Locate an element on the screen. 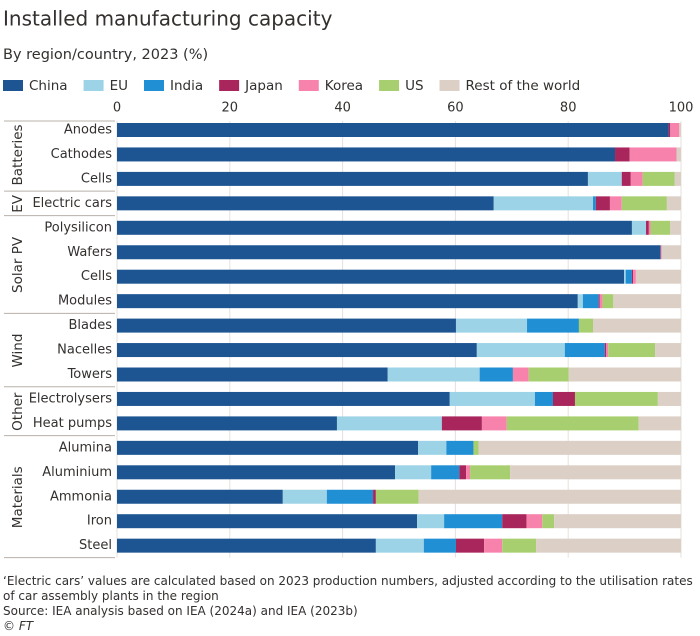  category-label: Iron is located at coordinates (99, 521).